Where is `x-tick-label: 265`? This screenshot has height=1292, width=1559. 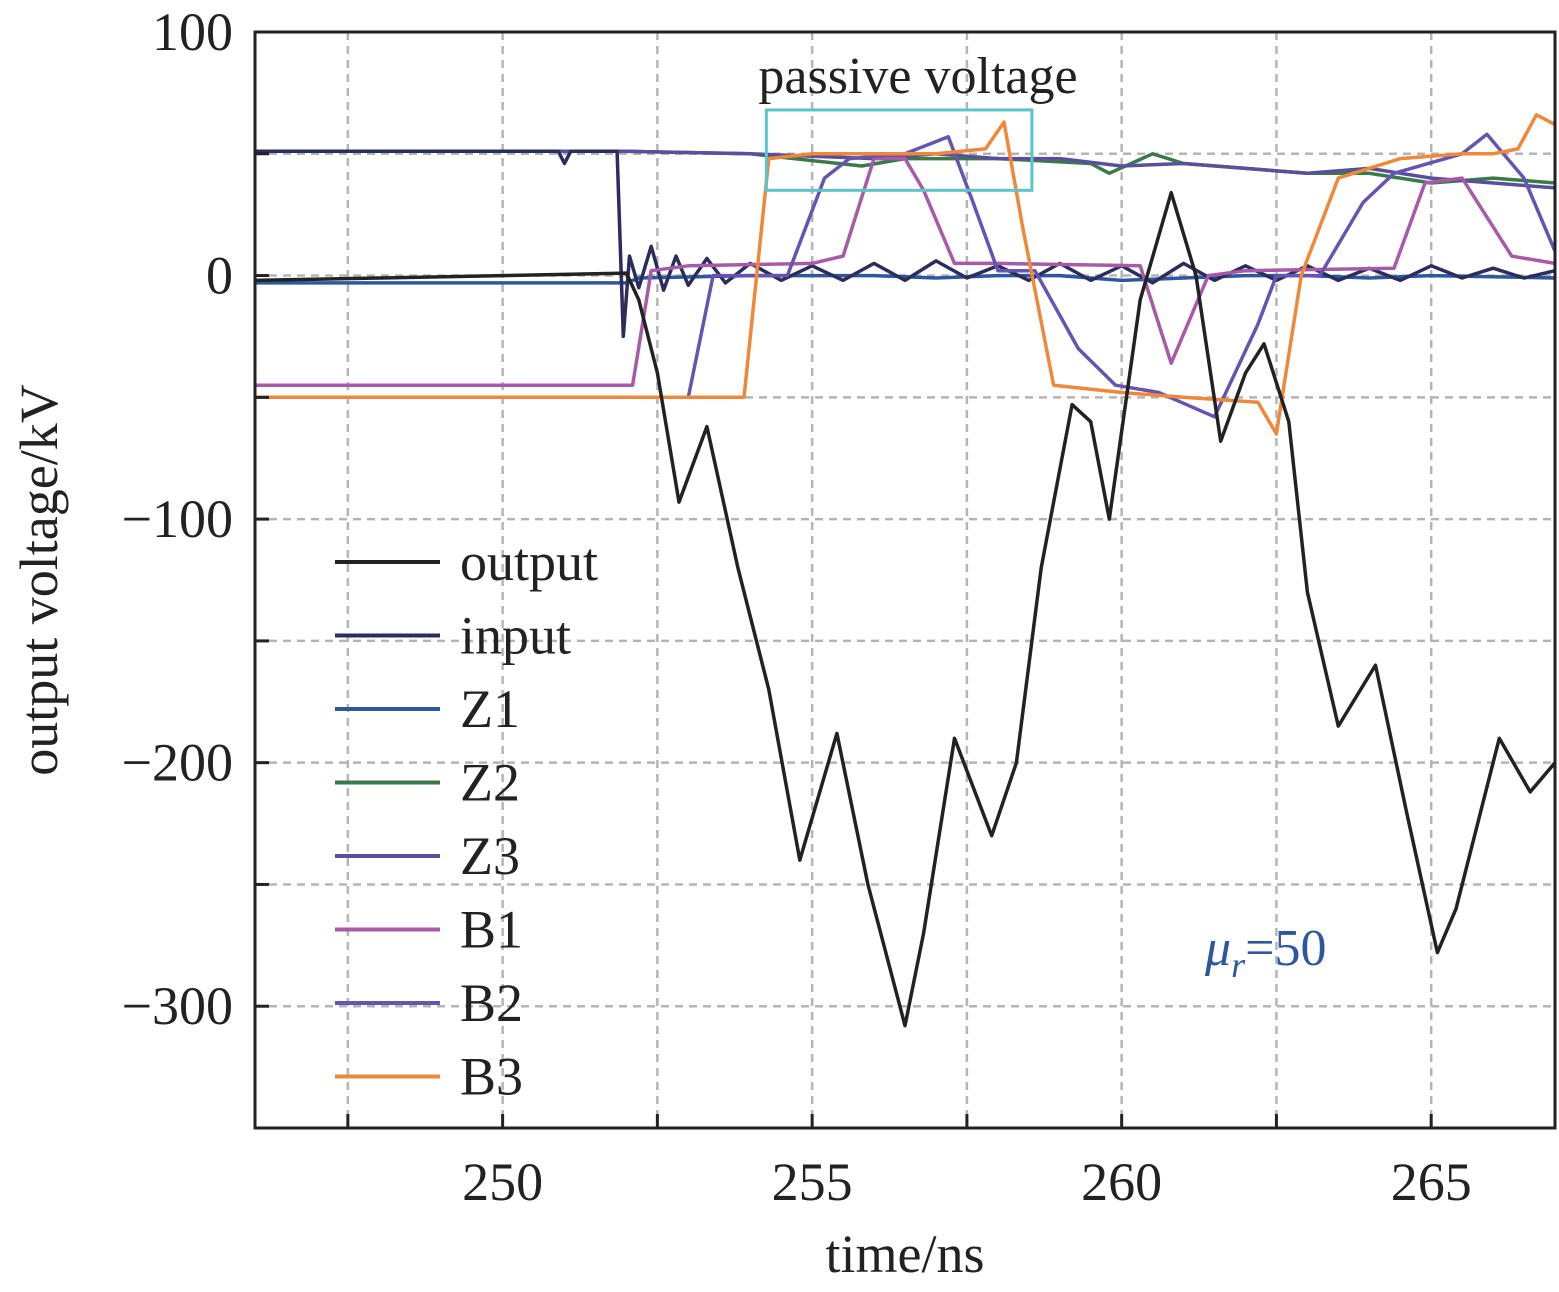 x-tick-label: 265 is located at coordinates (1431, 1182).